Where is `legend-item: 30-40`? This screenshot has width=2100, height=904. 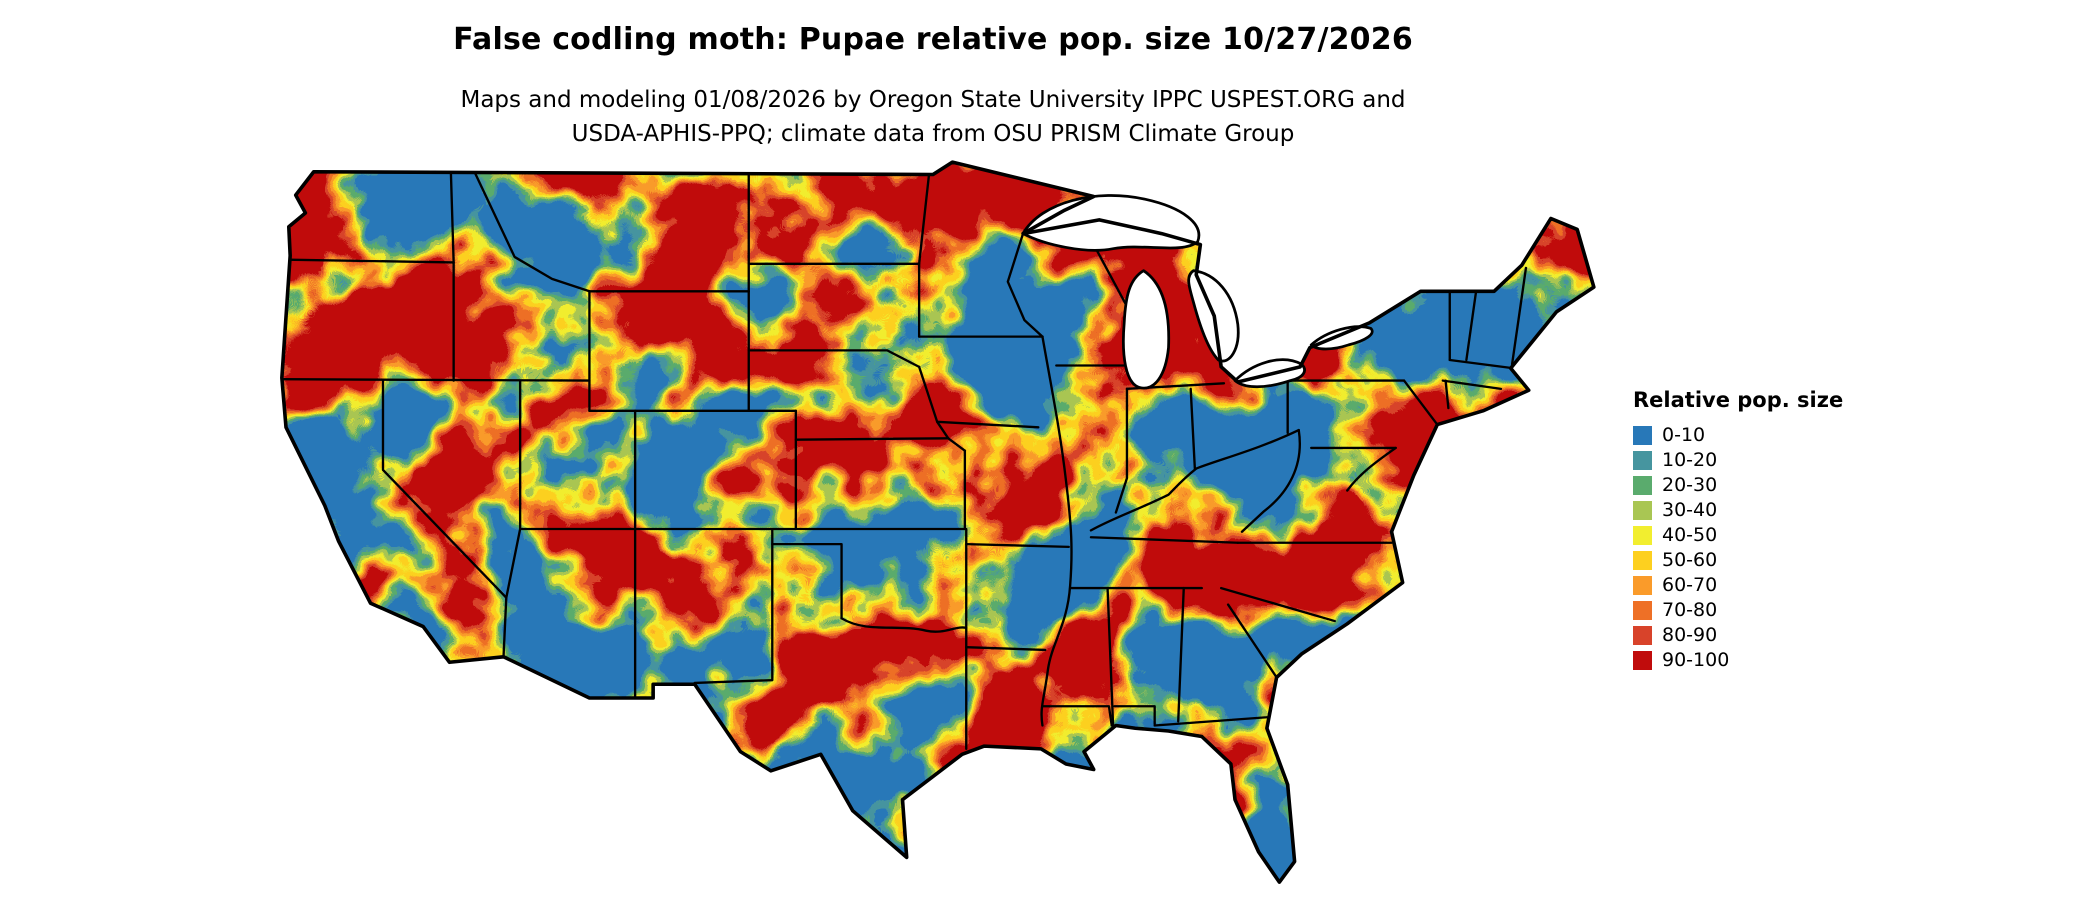
legend-item: 30-40 is located at coordinates (1738, 510).